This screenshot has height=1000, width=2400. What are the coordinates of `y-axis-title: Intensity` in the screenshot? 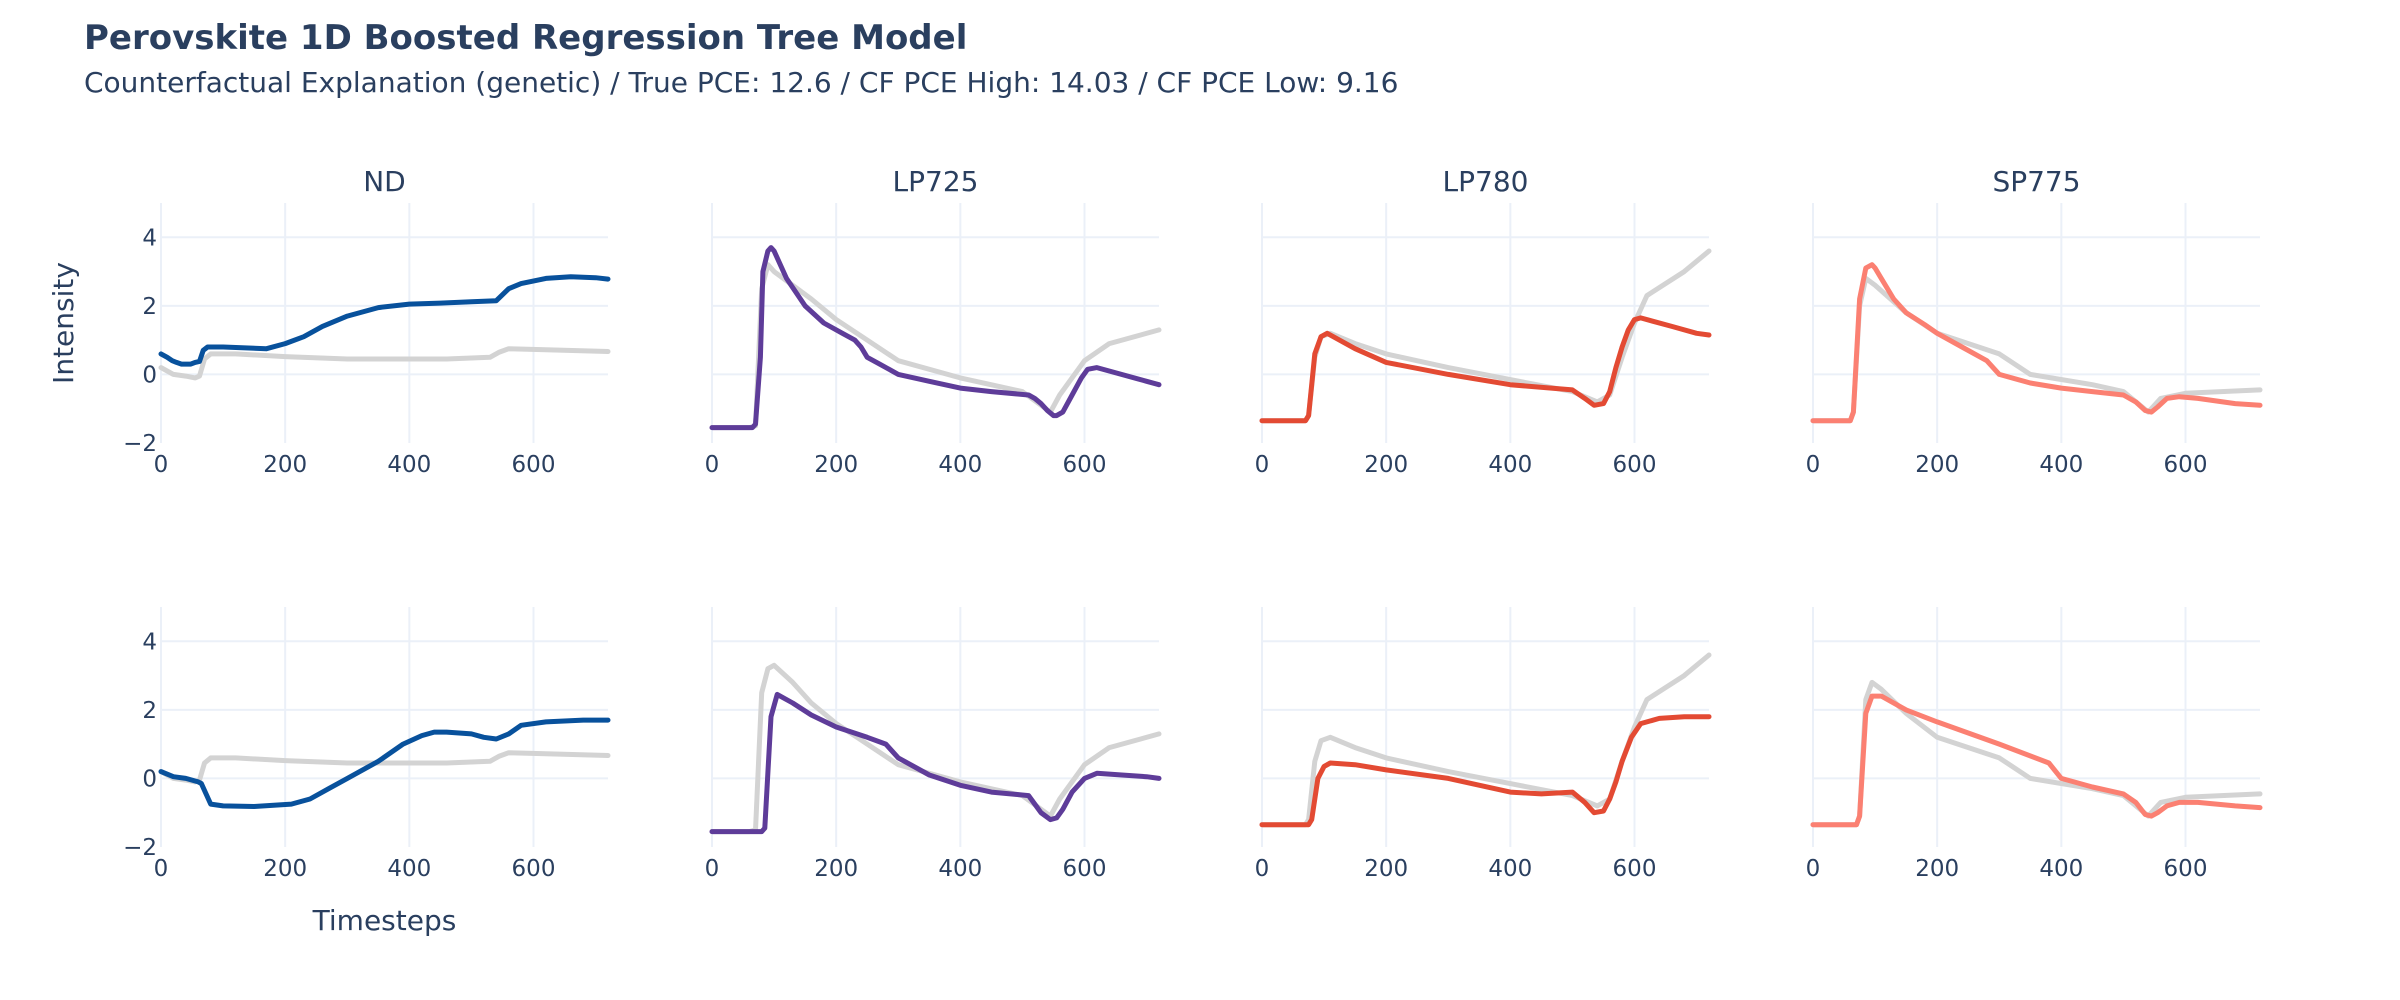 It's located at (63, 323).